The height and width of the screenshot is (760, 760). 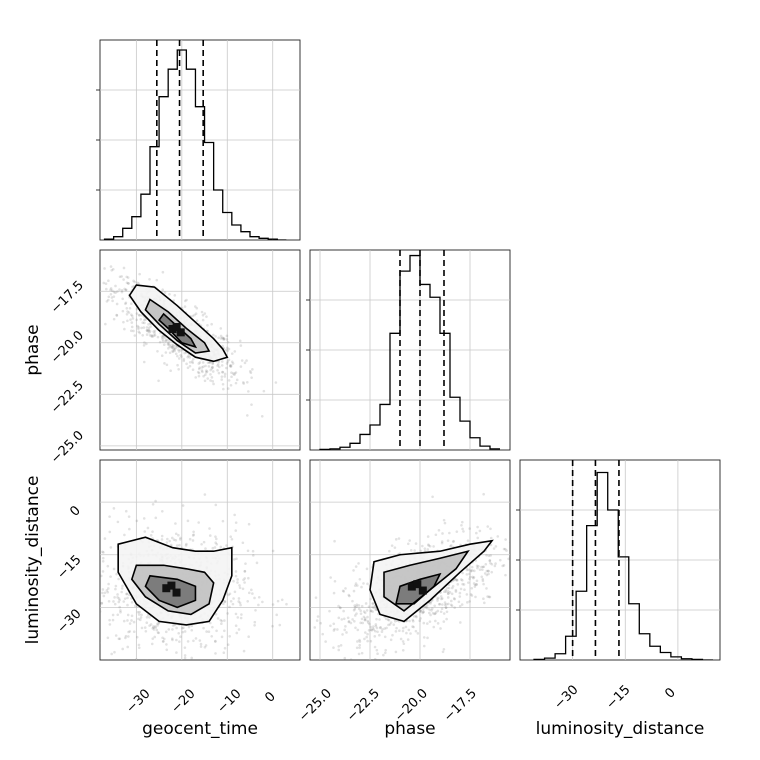 I want to click on density-cell, so click(x=176, y=592).